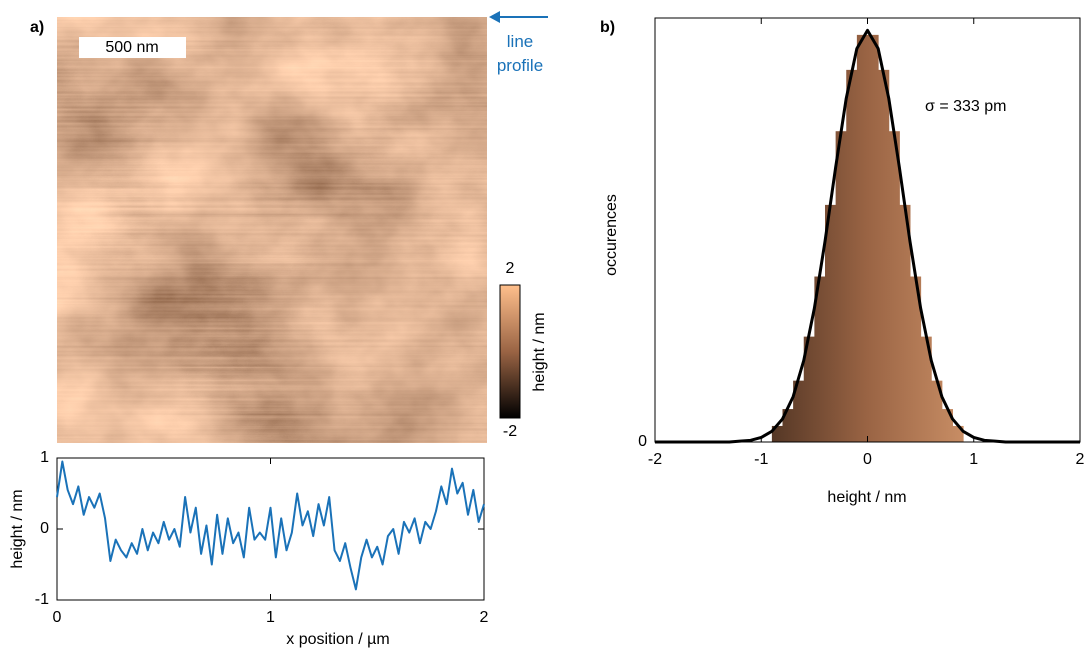  I want to click on x-tick-label: -1, so click(761, 459).